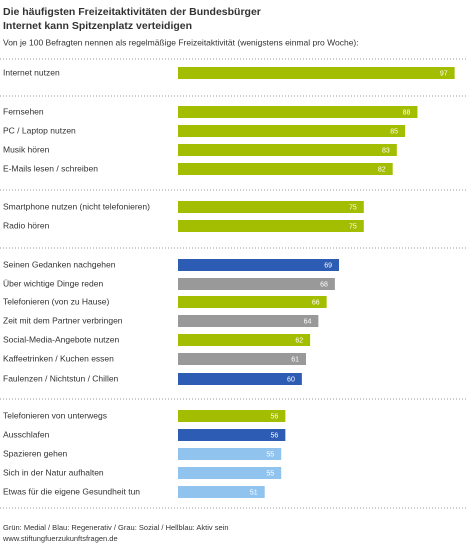 This screenshot has width=468, height=545. I want to click on value-label: 68, so click(324, 284).